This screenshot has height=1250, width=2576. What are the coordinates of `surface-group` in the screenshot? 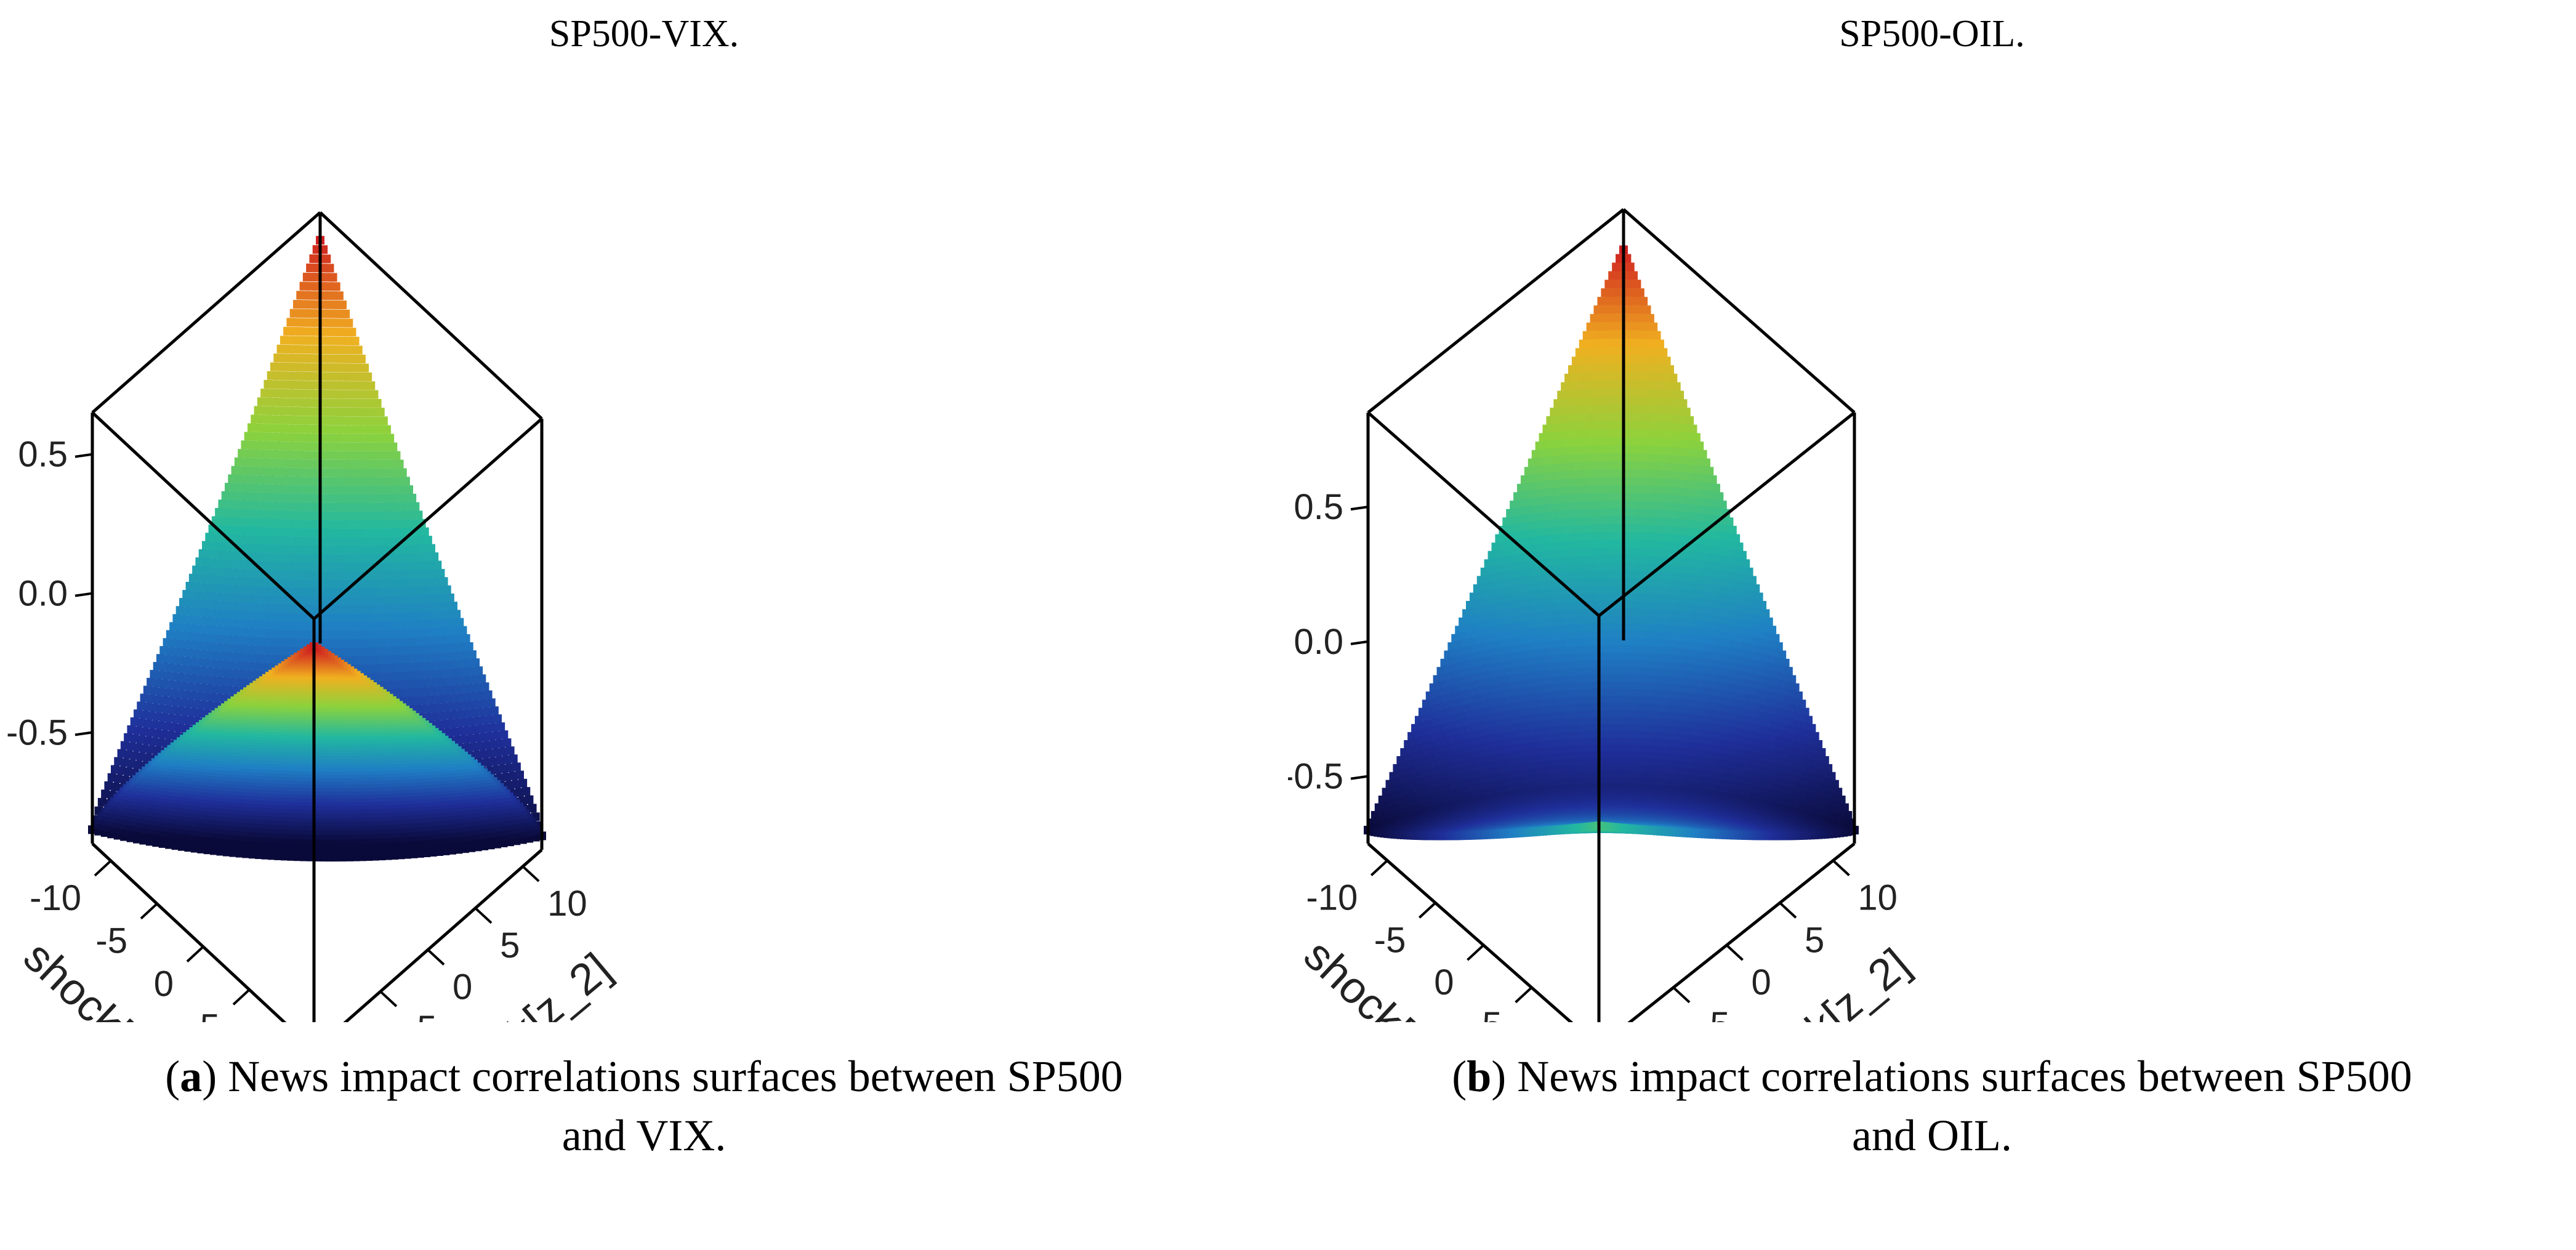 It's located at (317, 549).